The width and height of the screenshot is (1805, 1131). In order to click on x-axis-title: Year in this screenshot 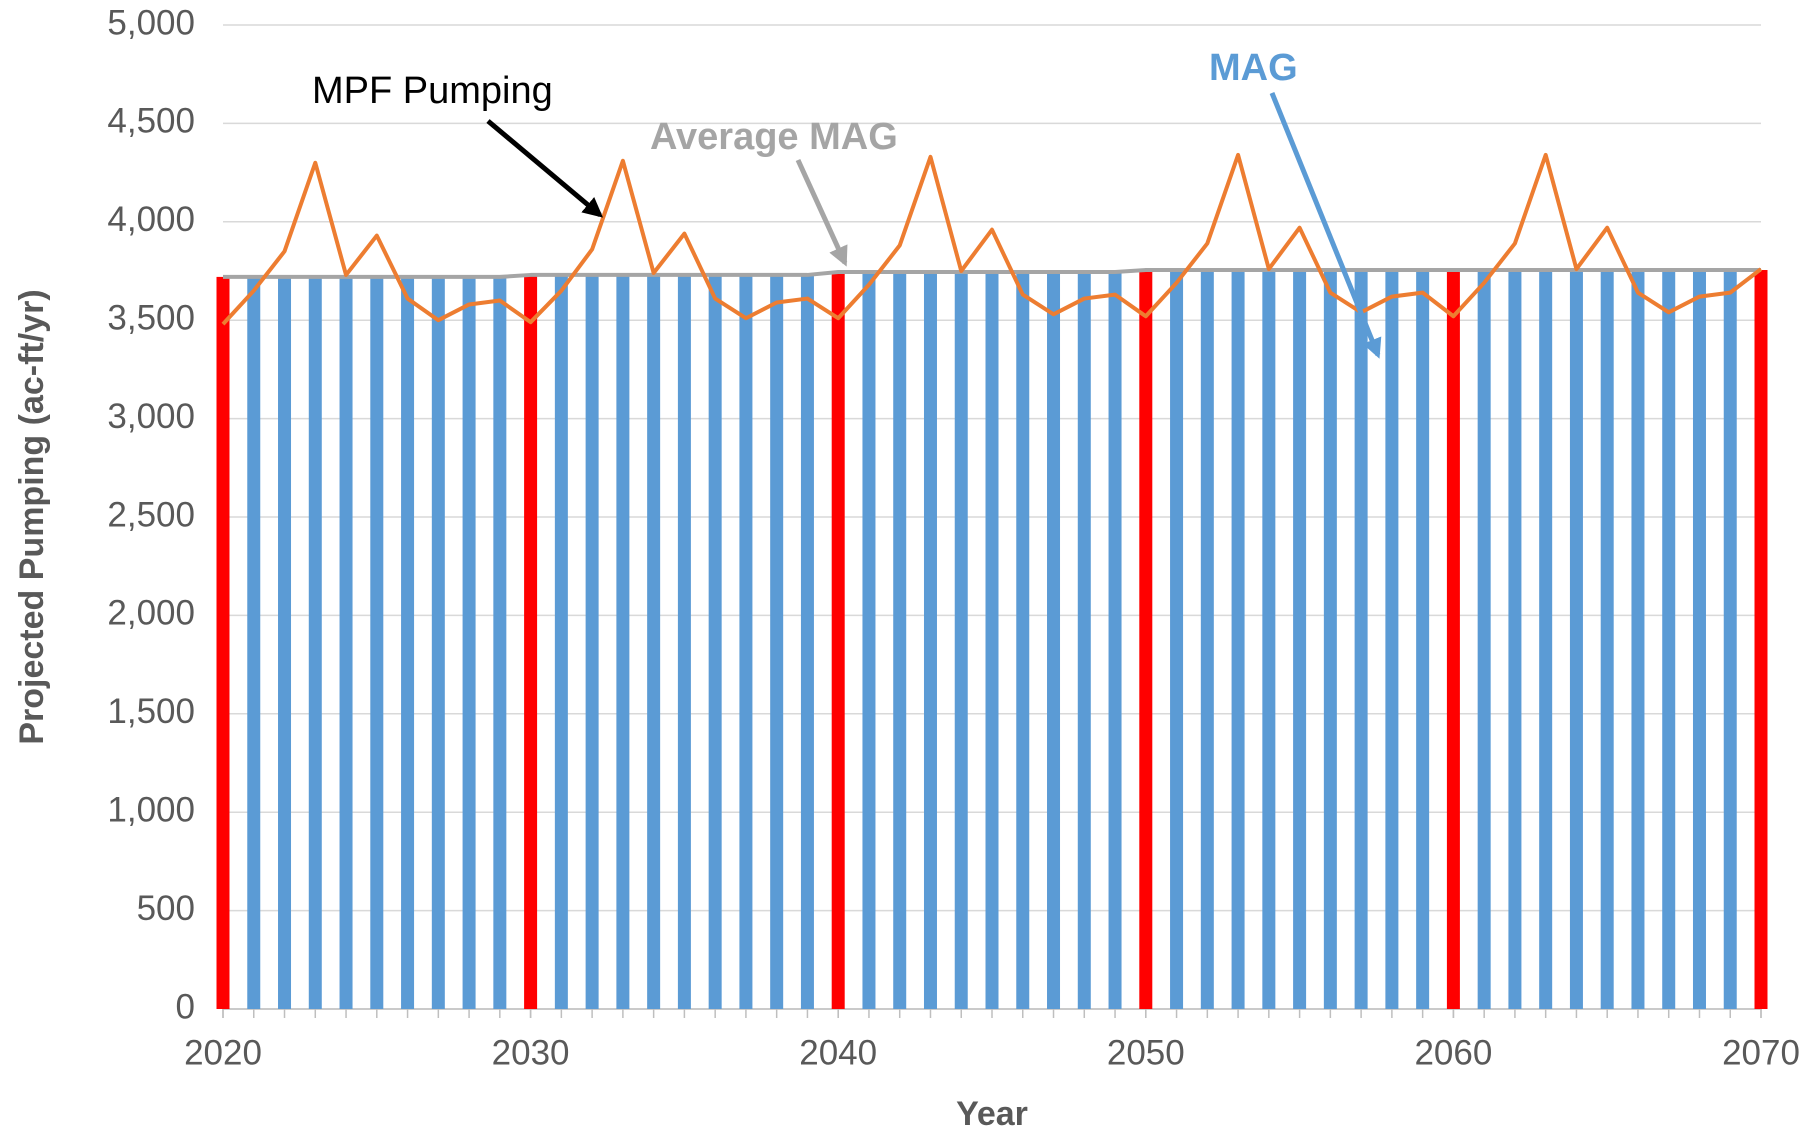, I will do `click(992, 1113)`.